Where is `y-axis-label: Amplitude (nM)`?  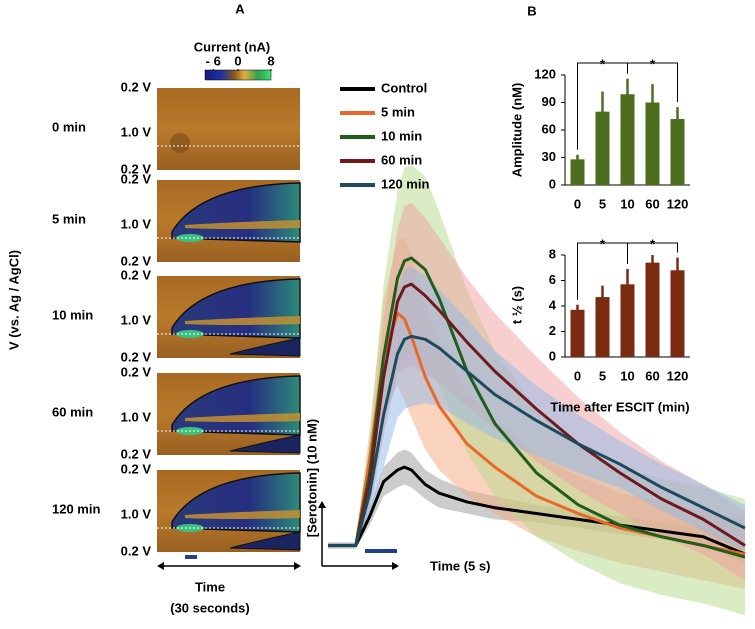 y-axis-label: Amplitude (nM) is located at coordinates (516, 130).